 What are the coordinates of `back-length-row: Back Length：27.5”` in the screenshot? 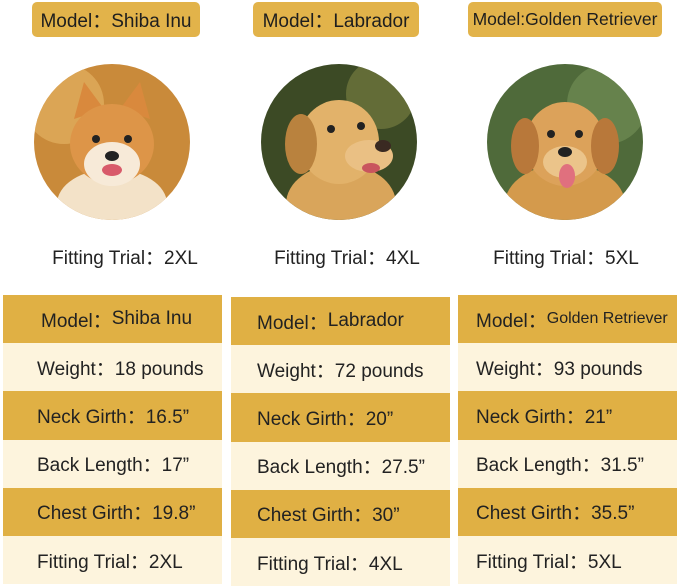 It's located at (340, 465).